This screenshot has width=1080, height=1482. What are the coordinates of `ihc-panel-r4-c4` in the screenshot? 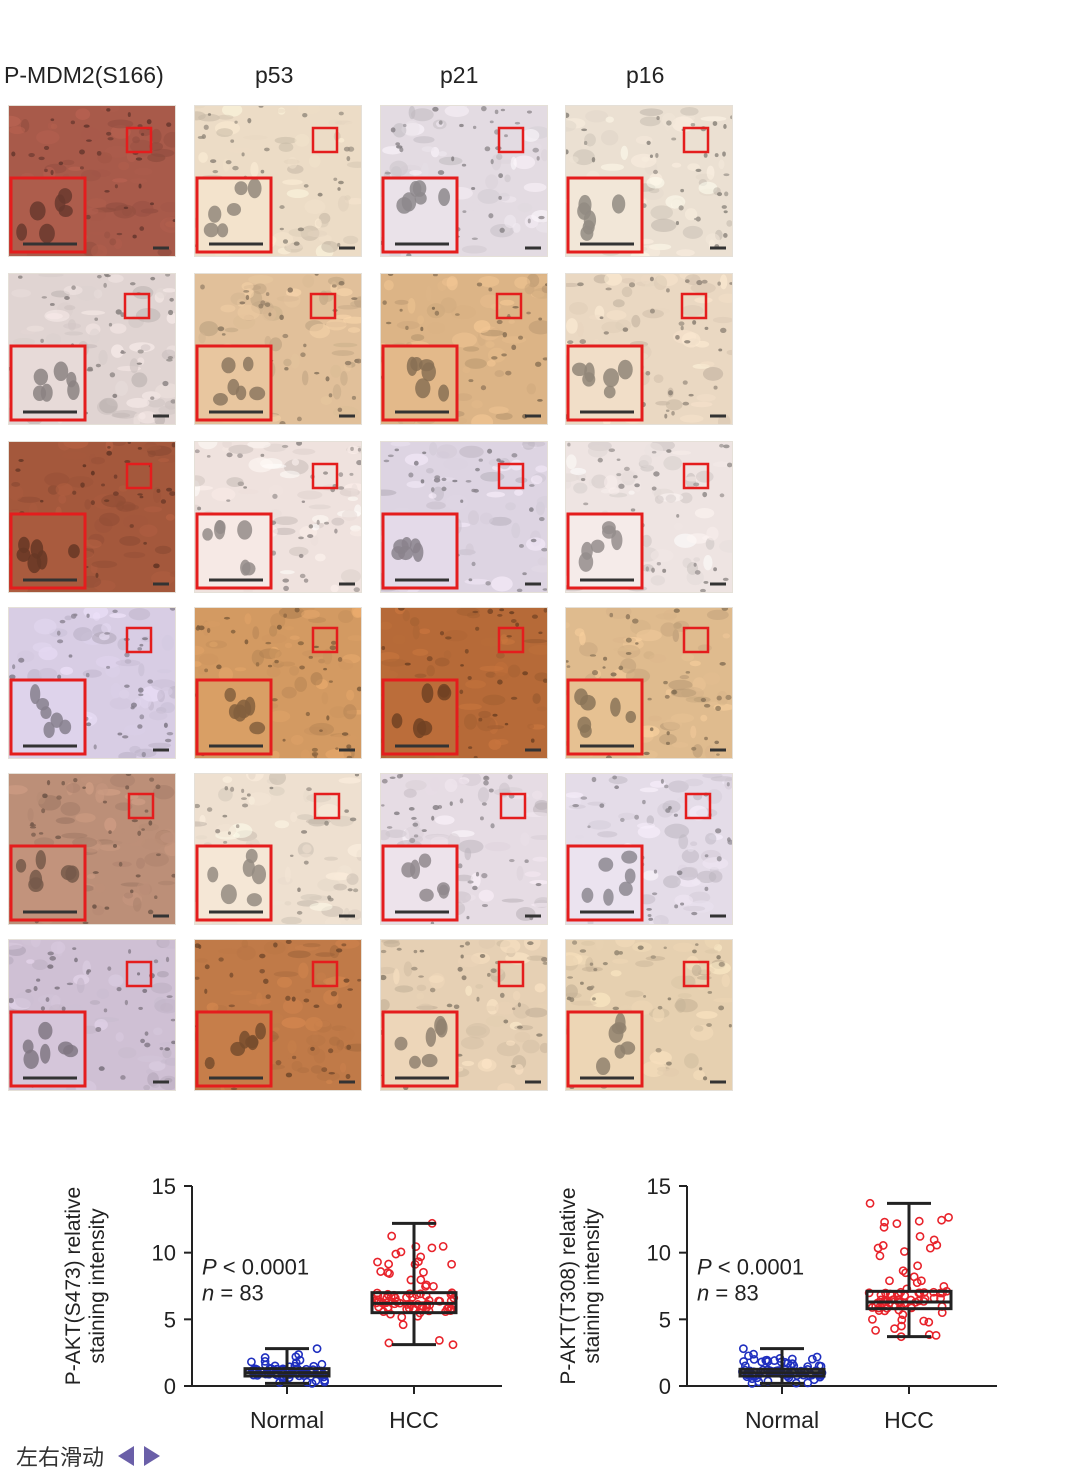 It's located at (649, 683).